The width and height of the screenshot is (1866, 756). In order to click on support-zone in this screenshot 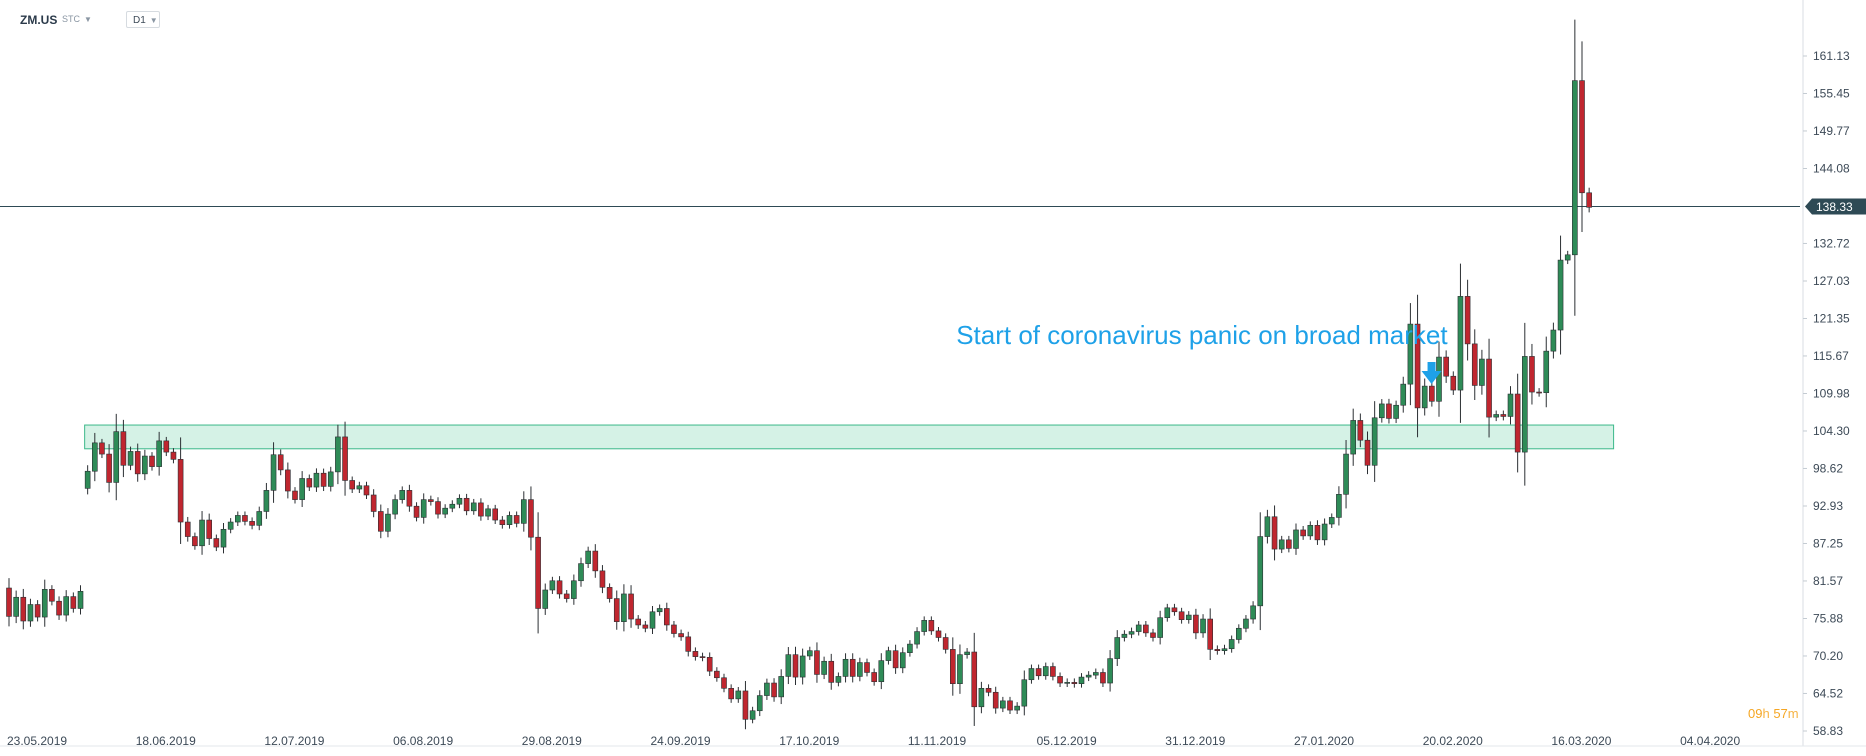, I will do `click(849, 437)`.